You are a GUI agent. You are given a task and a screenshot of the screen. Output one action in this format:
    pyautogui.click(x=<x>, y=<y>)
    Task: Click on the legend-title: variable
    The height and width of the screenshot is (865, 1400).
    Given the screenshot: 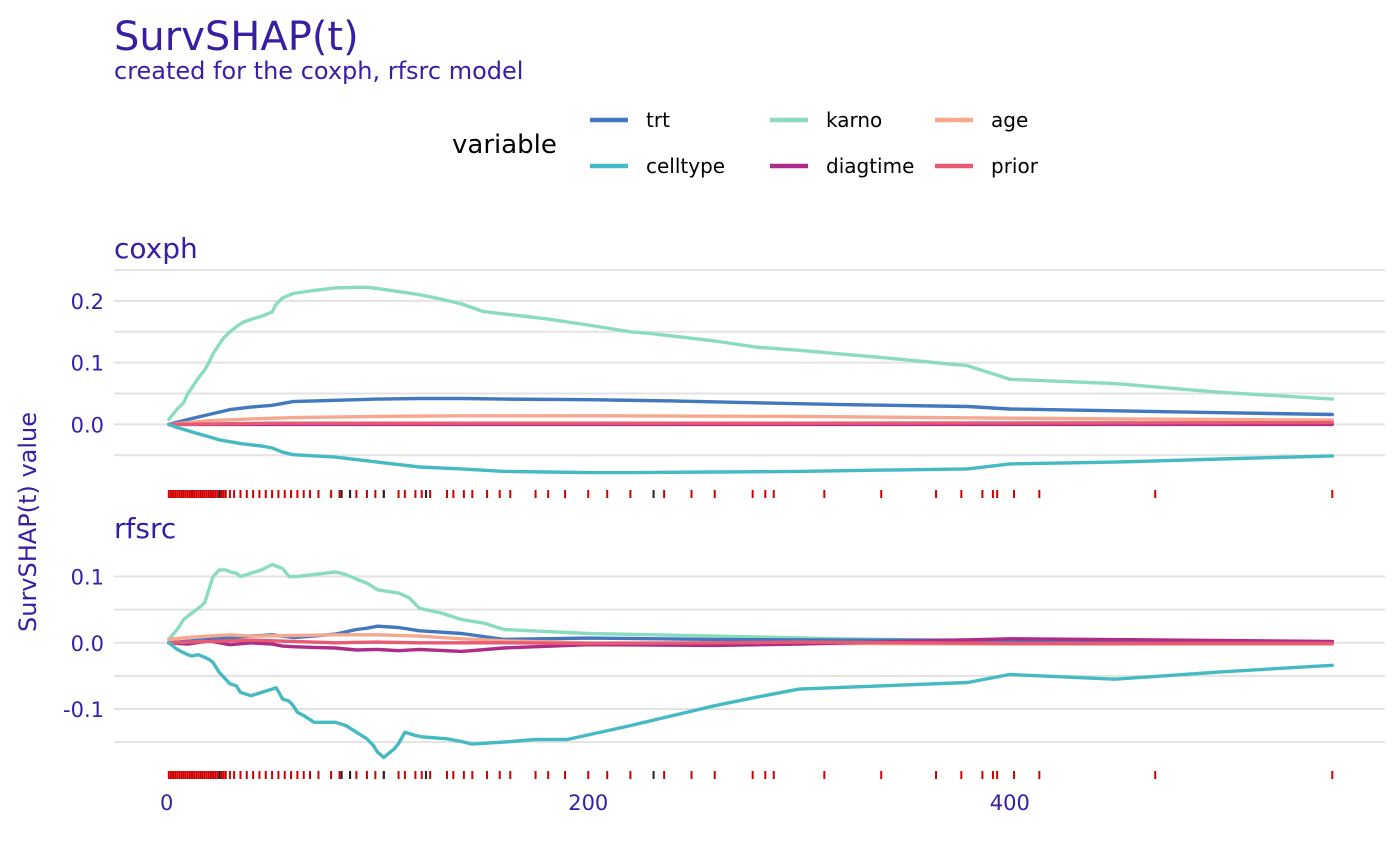 What is the action you would take?
    pyautogui.click(x=504, y=145)
    